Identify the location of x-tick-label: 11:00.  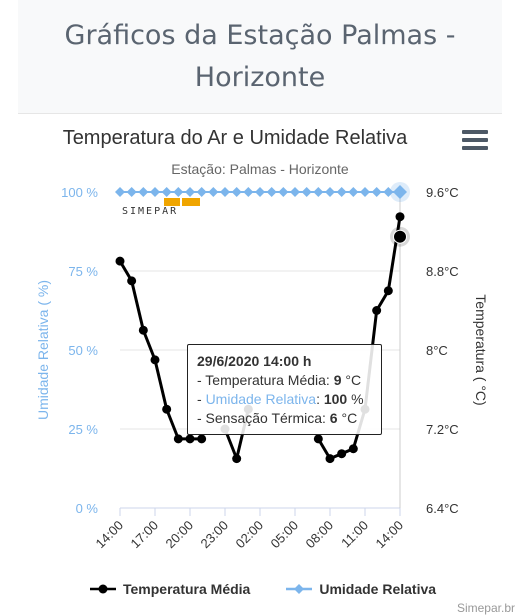
(354, 534).